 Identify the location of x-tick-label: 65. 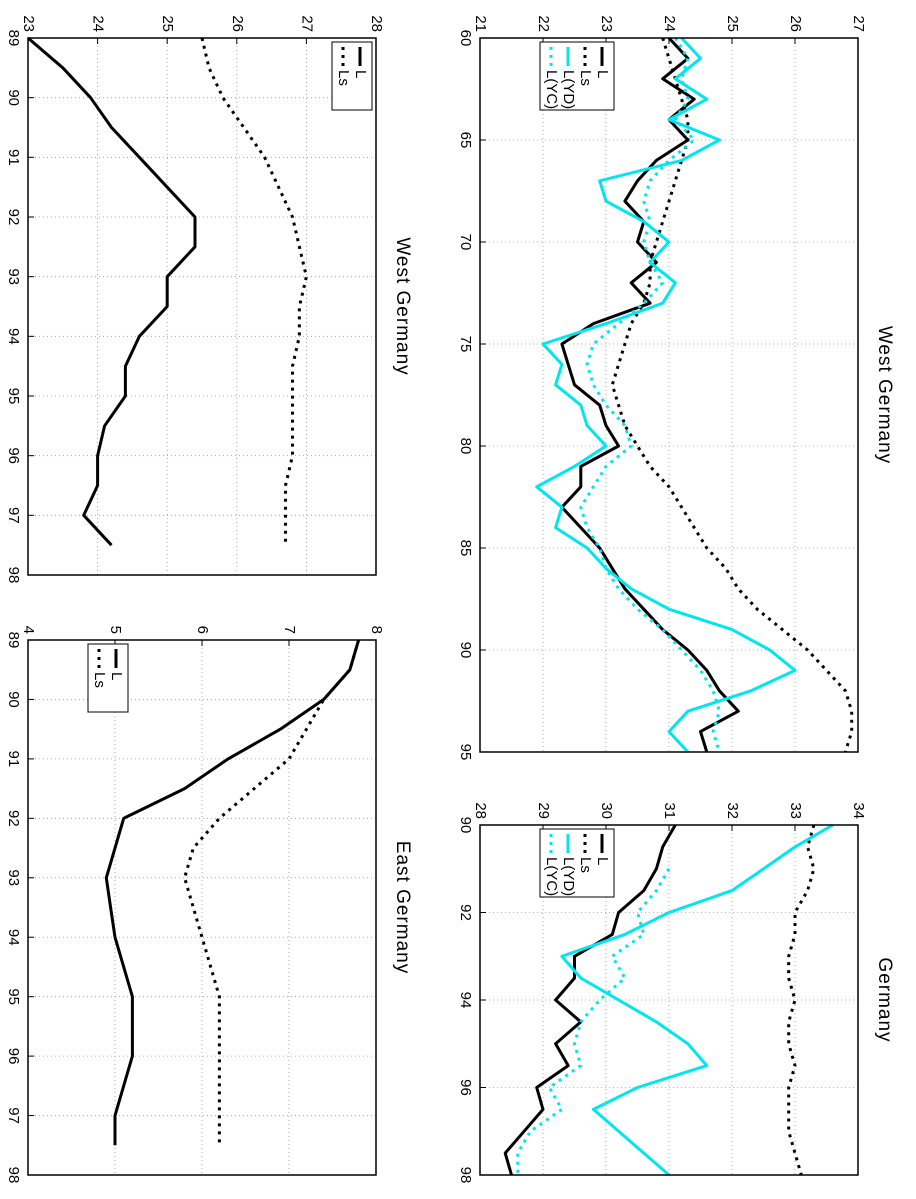
(465, 140).